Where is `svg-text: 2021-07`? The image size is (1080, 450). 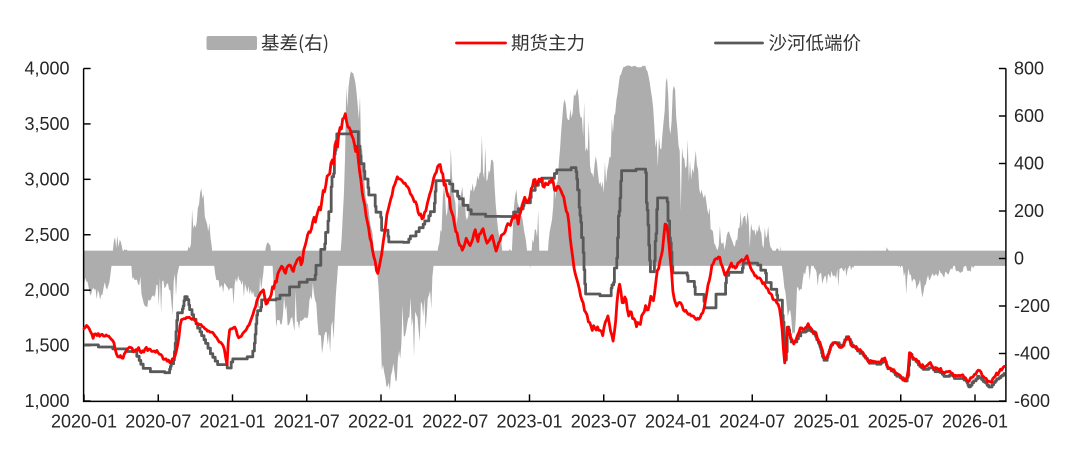 svg-text: 2021-07 is located at coordinates (307, 422).